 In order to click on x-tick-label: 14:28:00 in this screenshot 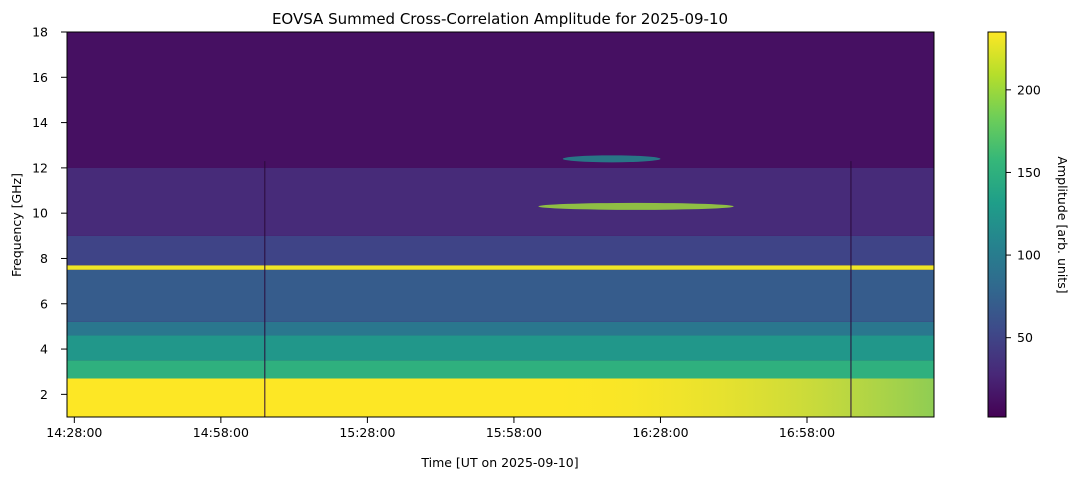, I will do `click(74, 432)`.